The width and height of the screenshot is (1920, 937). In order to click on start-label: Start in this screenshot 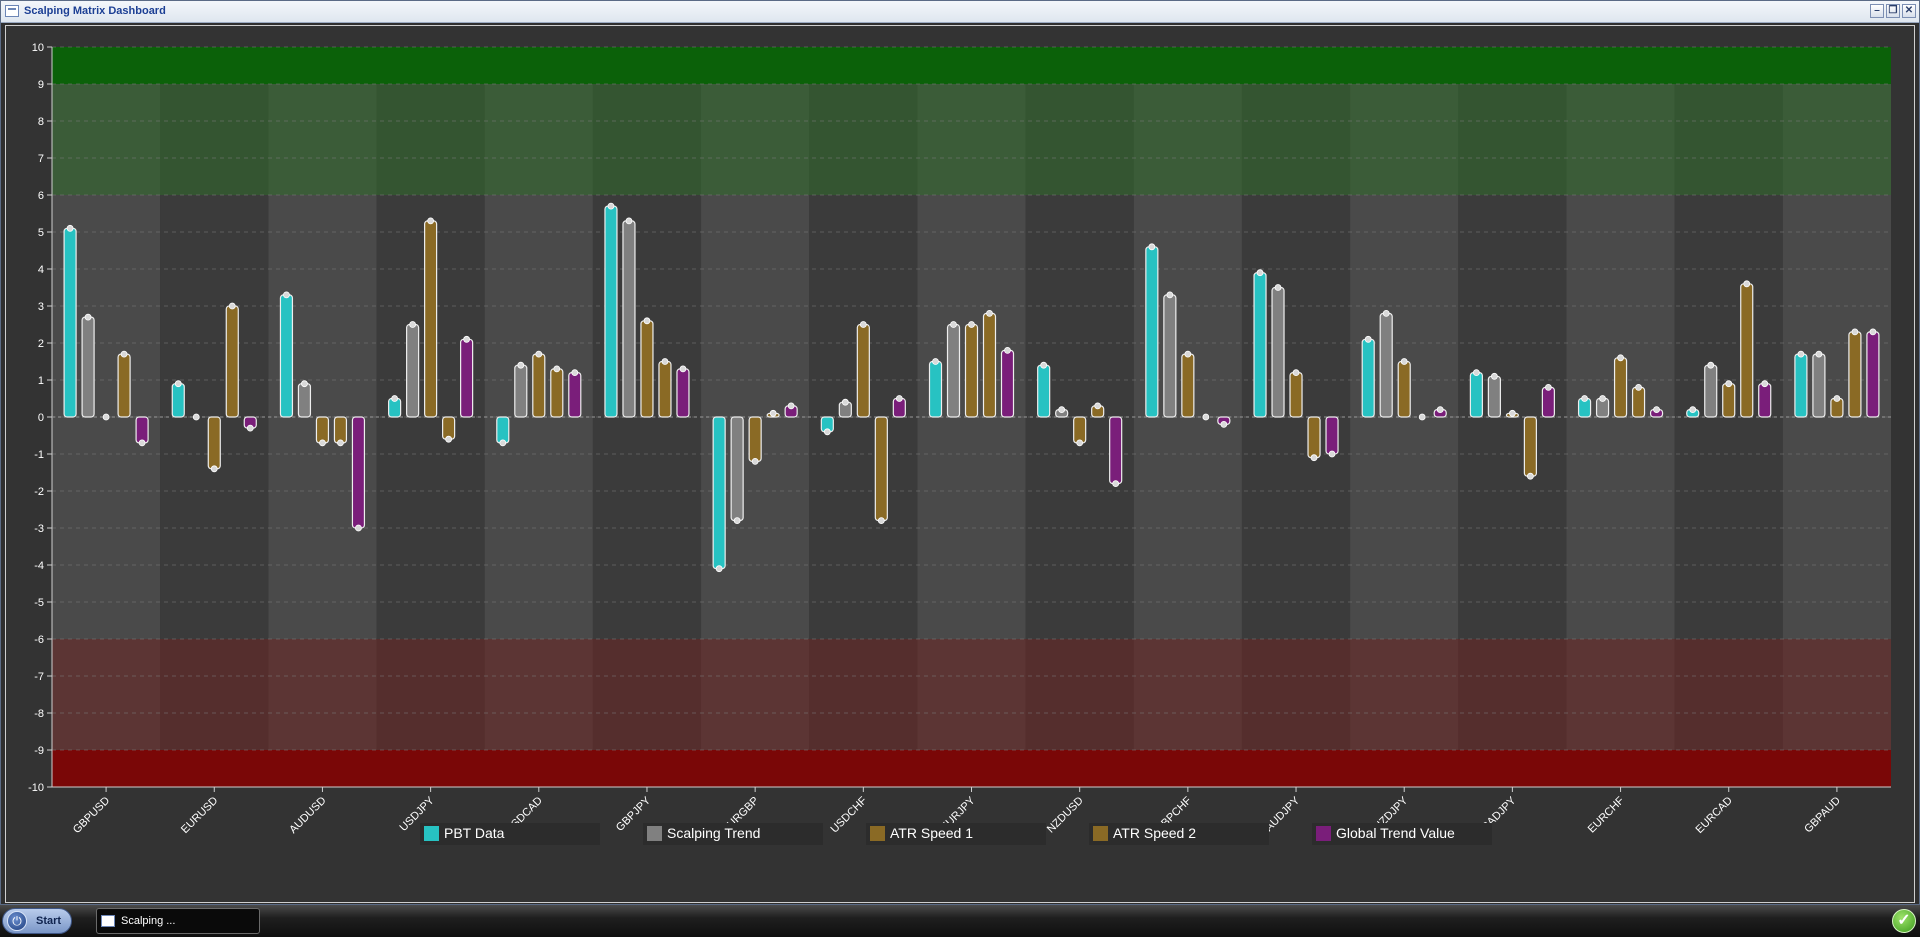, I will do `click(49, 921)`.